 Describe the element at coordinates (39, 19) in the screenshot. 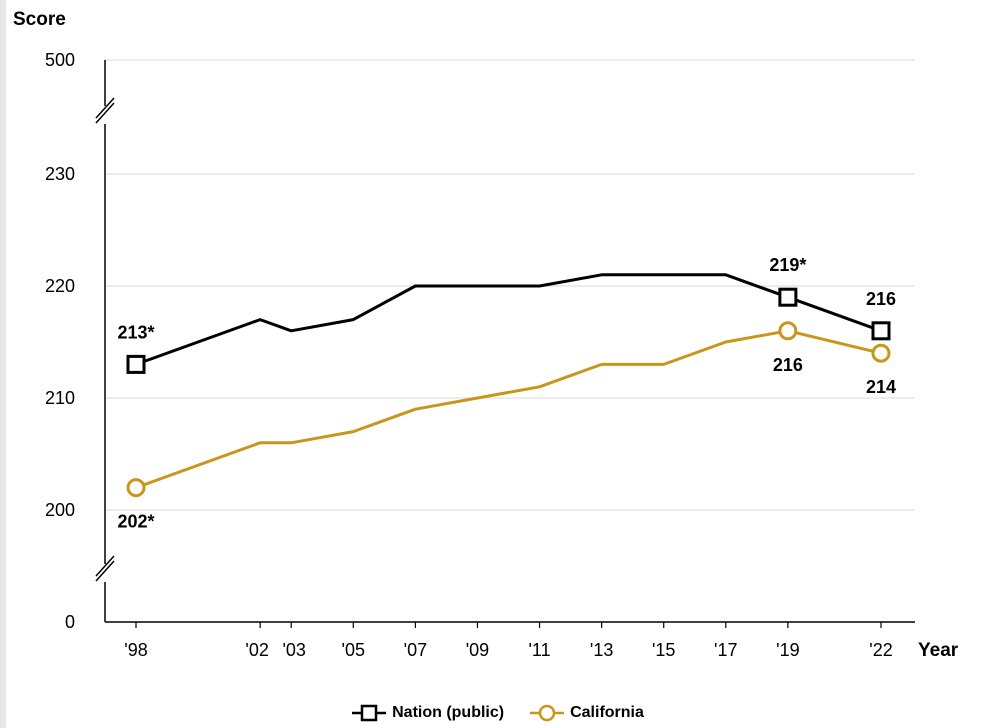

I see `y-axis-title: Score` at that location.